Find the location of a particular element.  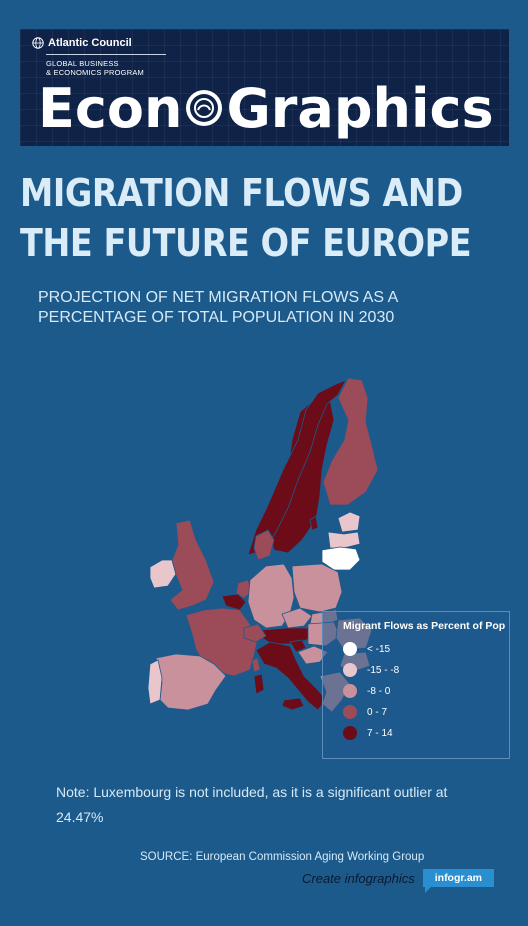

org-row: Atlantic Council is located at coordinates (82, 43).